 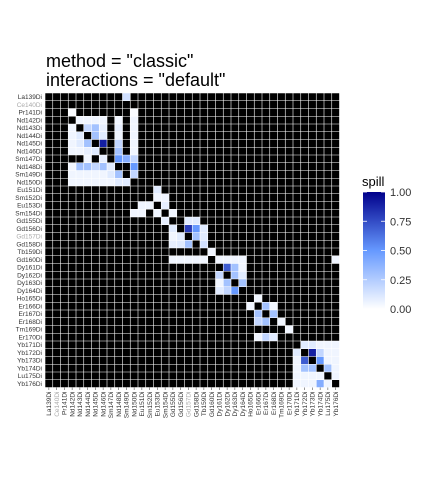 What do you see at coordinates (29, 244) in the screenshot?
I see `y-tick-label: Gd158Di` at bounding box center [29, 244].